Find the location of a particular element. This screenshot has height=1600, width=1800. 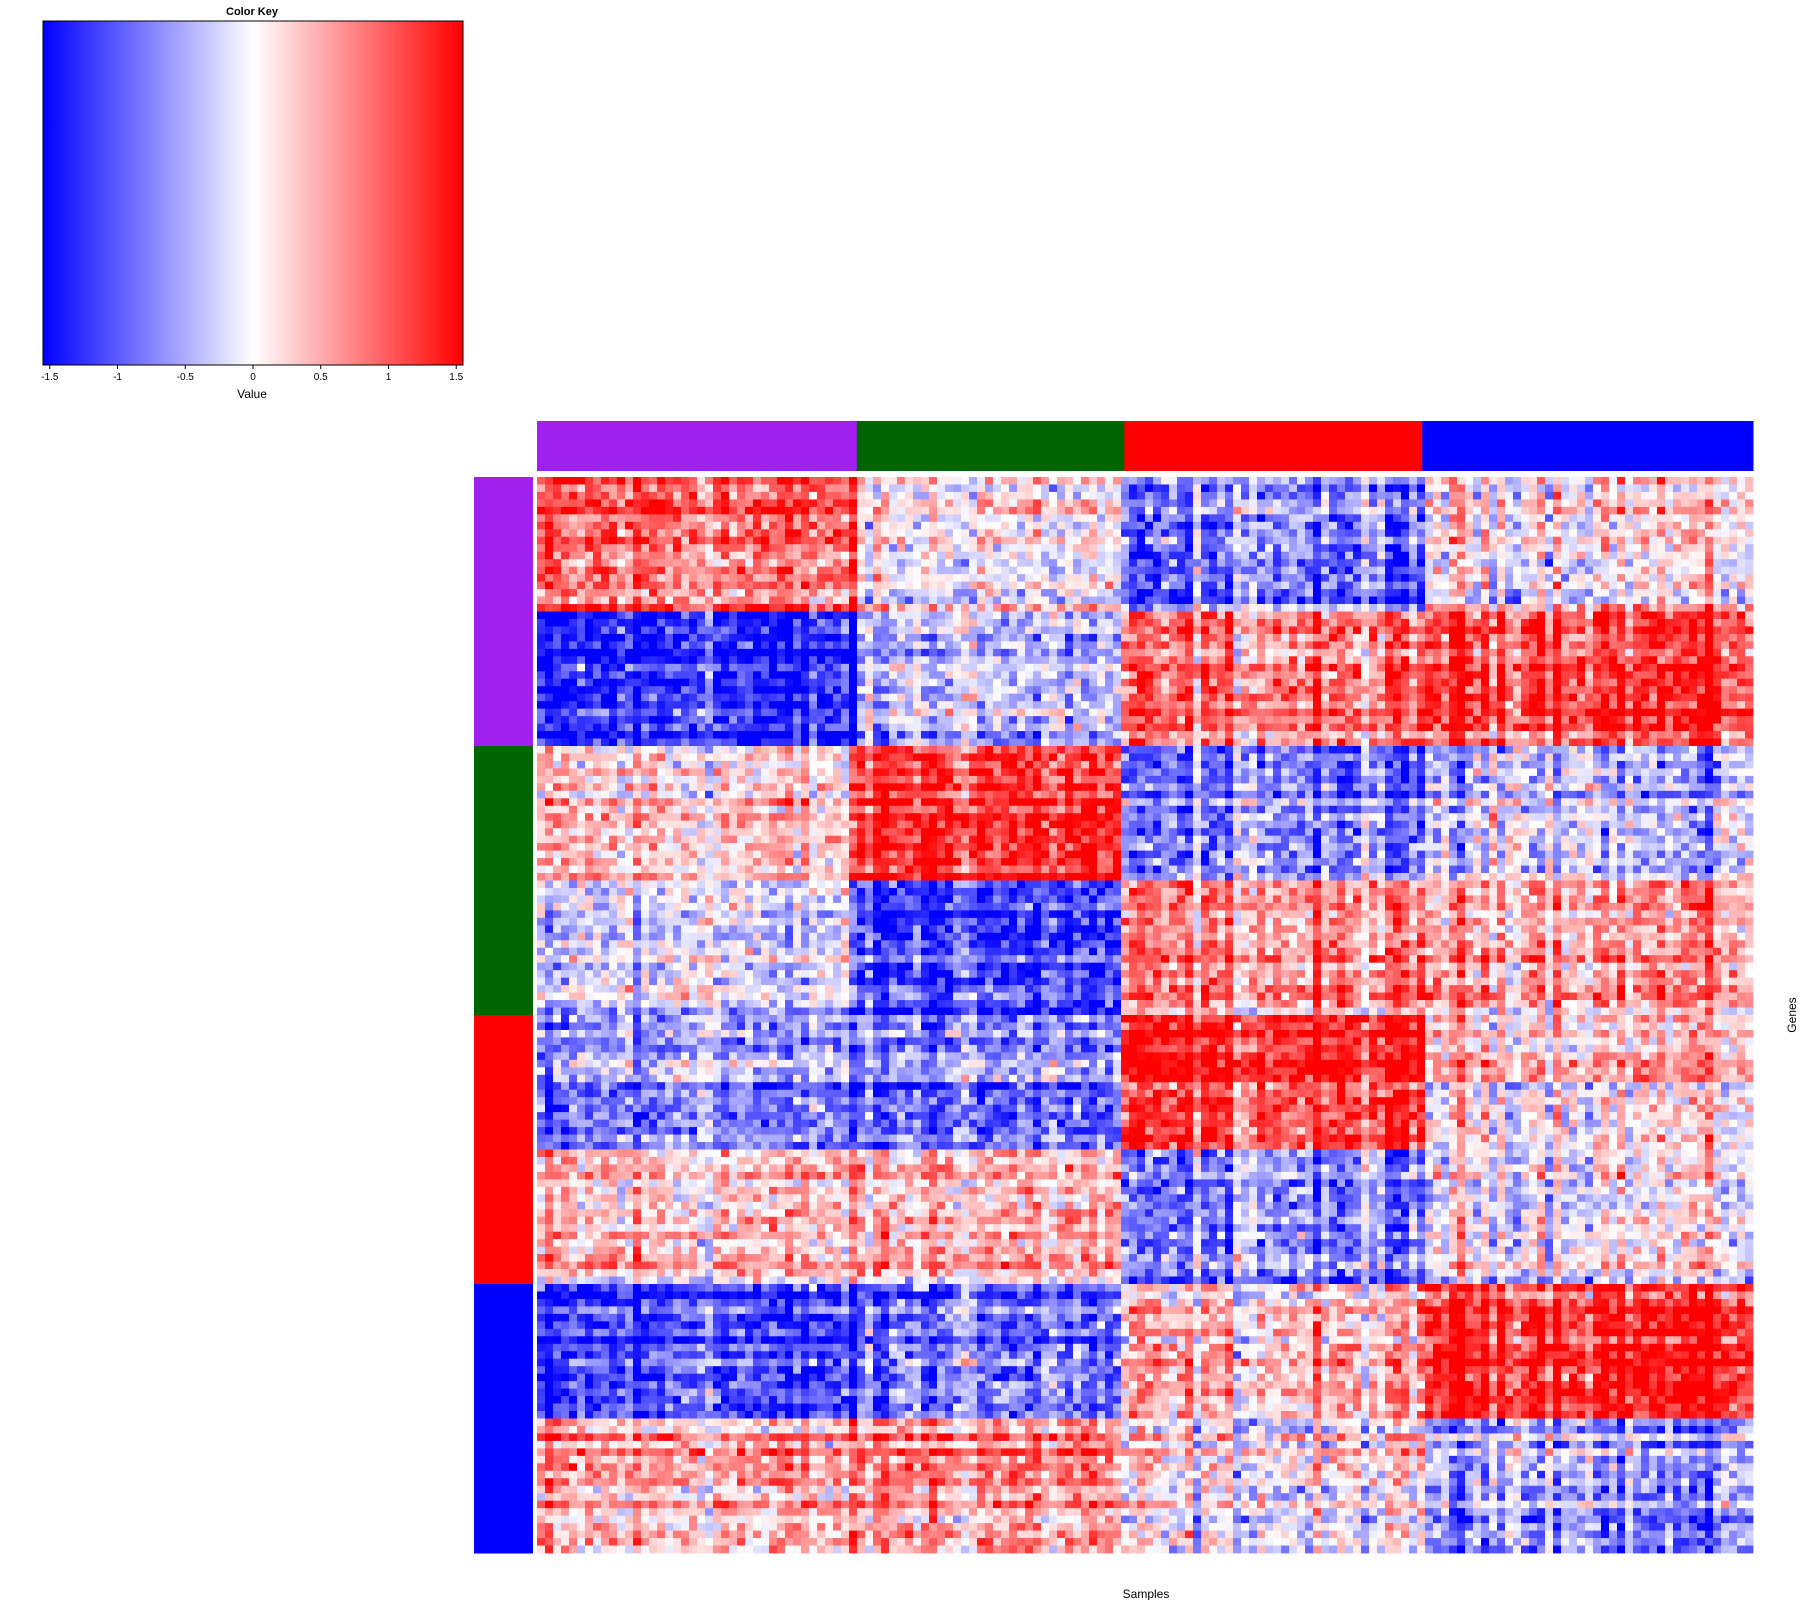

column-group-purple is located at coordinates (697, 446).